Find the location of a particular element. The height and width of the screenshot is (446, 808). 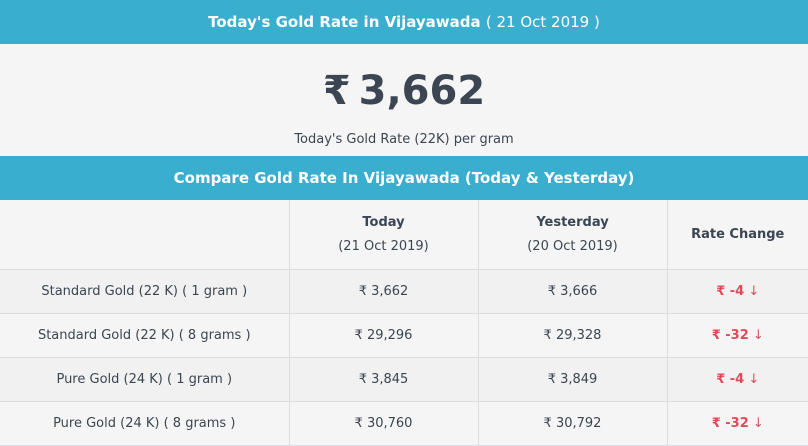

row-label: Pure Gold (24 K) ( 8 grams ) is located at coordinates (145, 423).